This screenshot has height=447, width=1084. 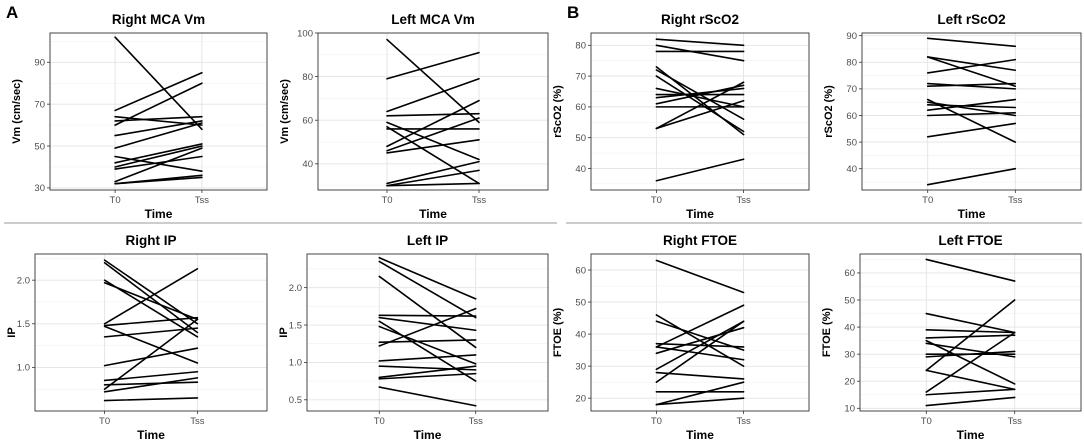 What do you see at coordinates (700, 19) in the screenshot?
I see `chart-title: Right rScO2` at bounding box center [700, 19].